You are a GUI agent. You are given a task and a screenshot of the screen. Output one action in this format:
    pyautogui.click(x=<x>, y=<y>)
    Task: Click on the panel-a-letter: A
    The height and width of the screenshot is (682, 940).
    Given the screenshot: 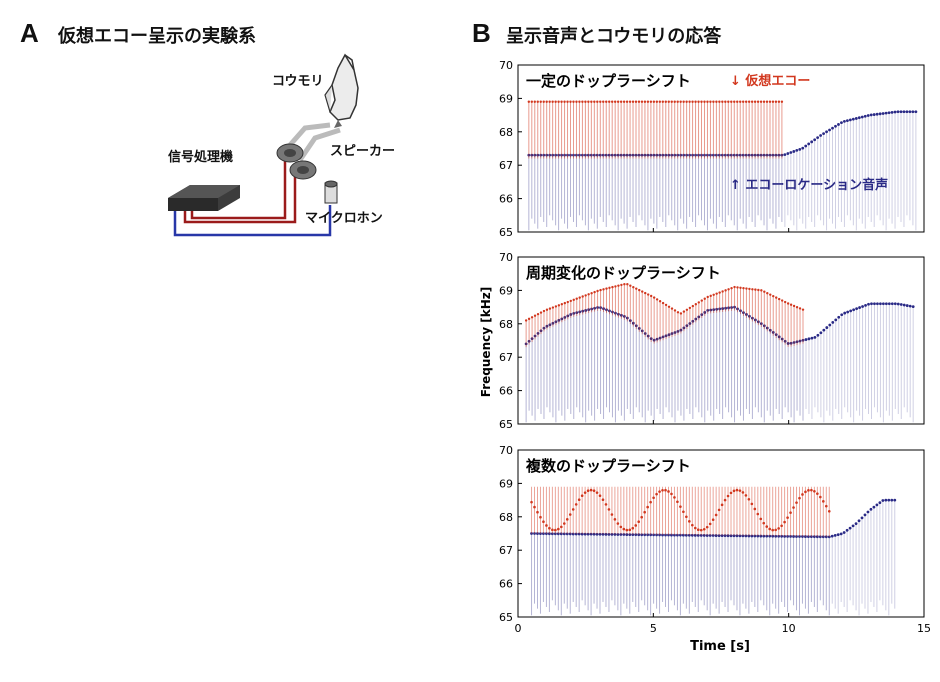 What is the action you would take?
    pyautogui.click(x=29, y=33)
    